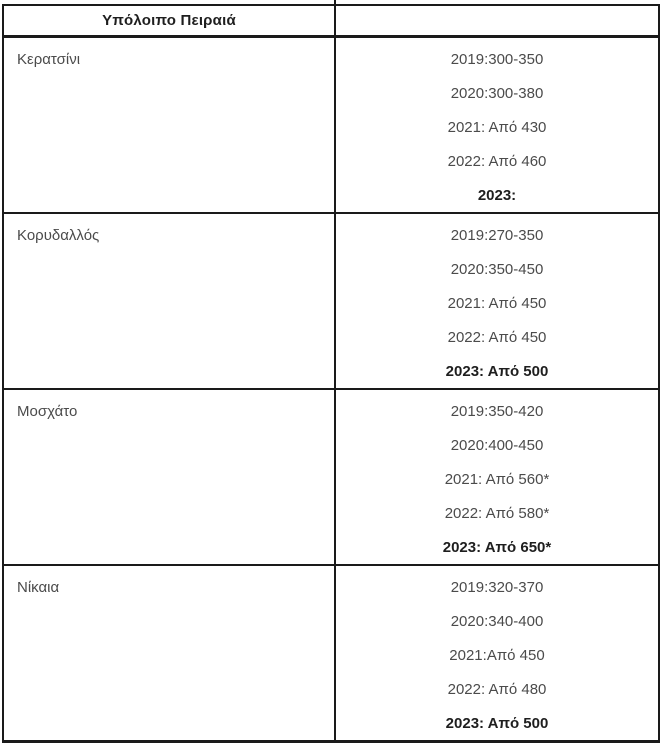  I want to click on table-header-row: Υπόλοιπο Πειραιά, so click(331, 22).